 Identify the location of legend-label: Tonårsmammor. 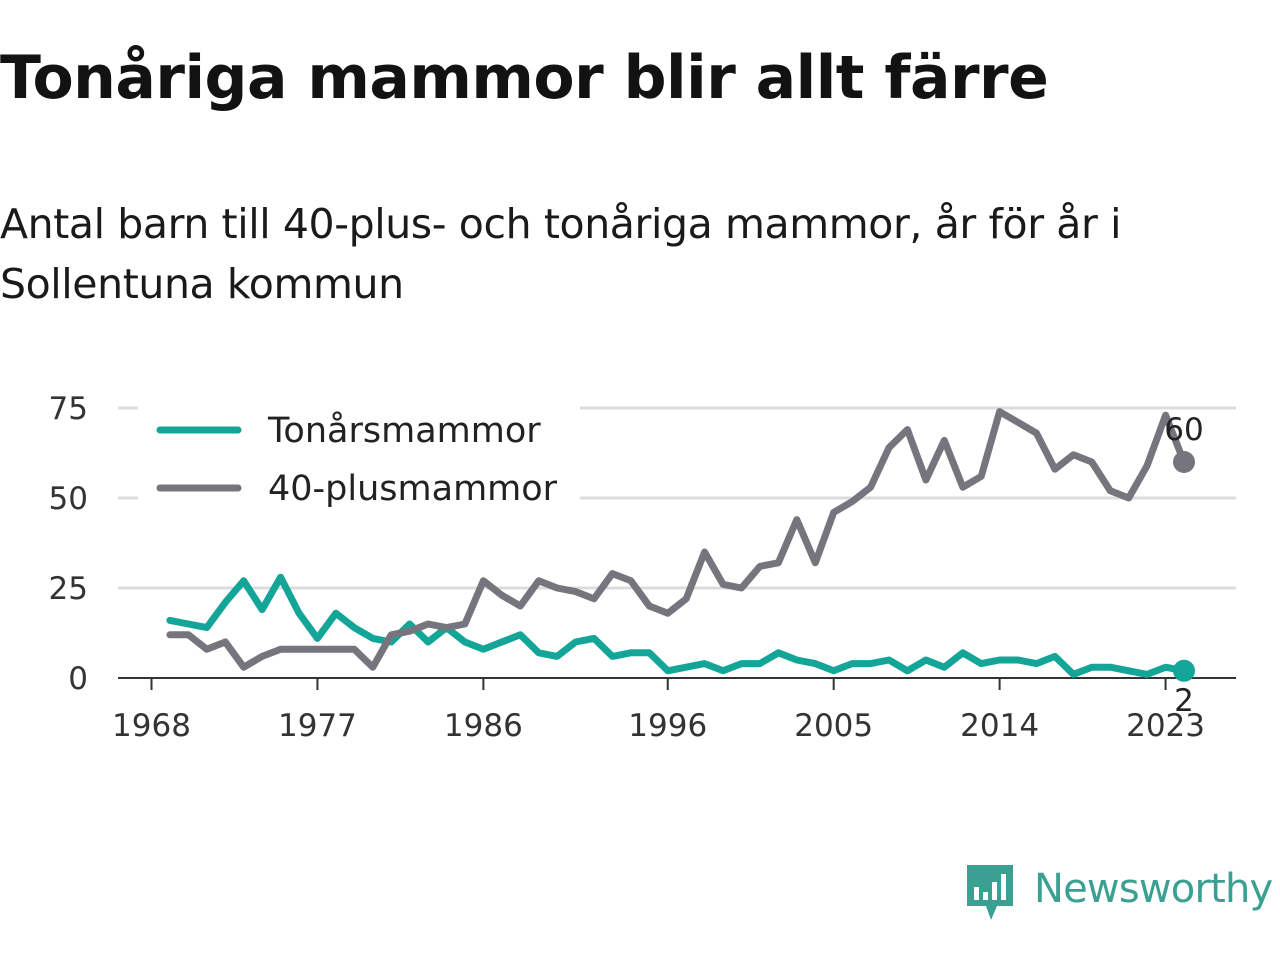
(404, 430).